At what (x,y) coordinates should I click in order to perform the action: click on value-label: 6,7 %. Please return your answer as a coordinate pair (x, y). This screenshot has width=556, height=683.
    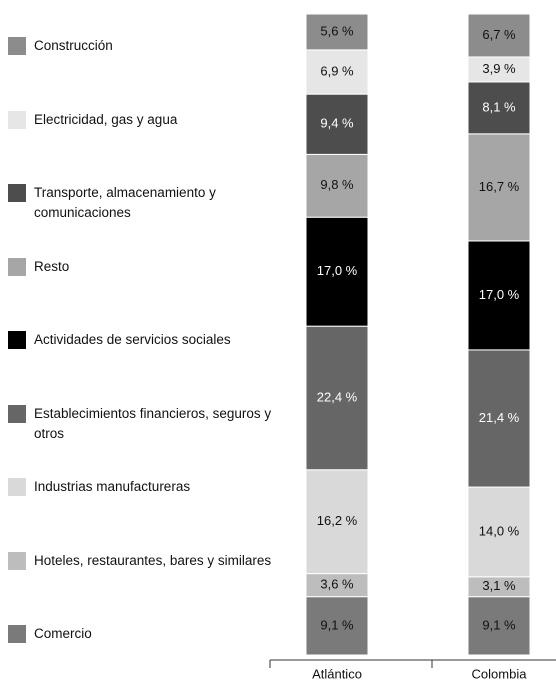
    Looking at the image, I should click on (499, 34).